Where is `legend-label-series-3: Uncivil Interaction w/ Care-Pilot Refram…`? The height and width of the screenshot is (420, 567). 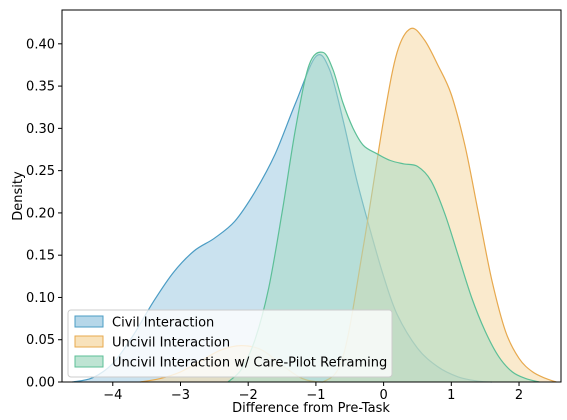
legend-label-series-3: Uncivil Interaction w/ Care-Pilot Refram… is located at coordinates (249, 363).